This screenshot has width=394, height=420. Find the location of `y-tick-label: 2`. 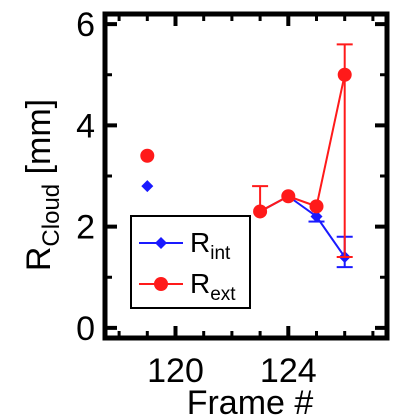

y-tick-label: 2 is located at coordinates (85, 228).